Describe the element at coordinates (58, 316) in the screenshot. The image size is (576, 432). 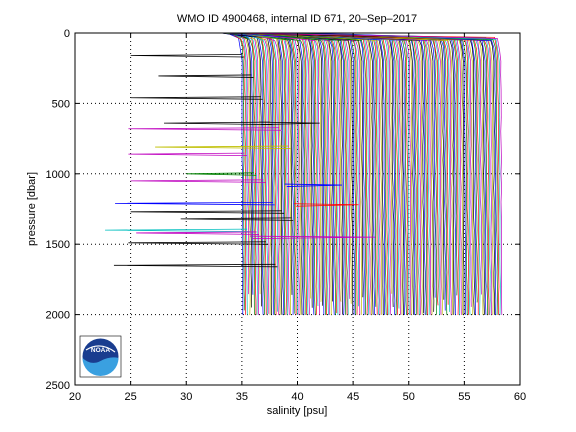
I see `y-tick-label: 2000` at that location.